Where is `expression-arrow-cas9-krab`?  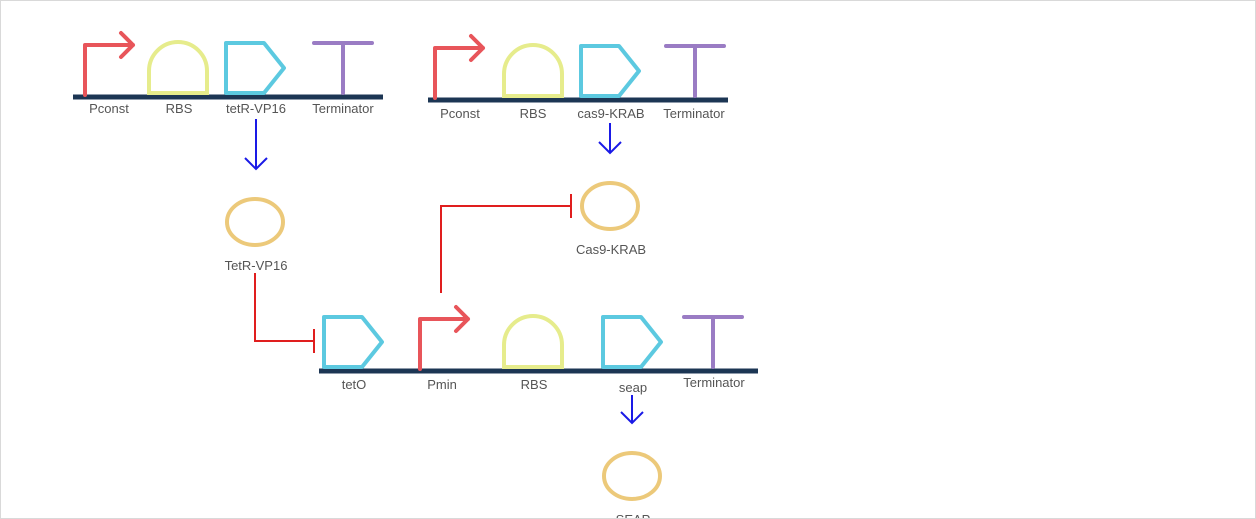 expression-arrow-cas9-krab is located at coordinates (610, 139).